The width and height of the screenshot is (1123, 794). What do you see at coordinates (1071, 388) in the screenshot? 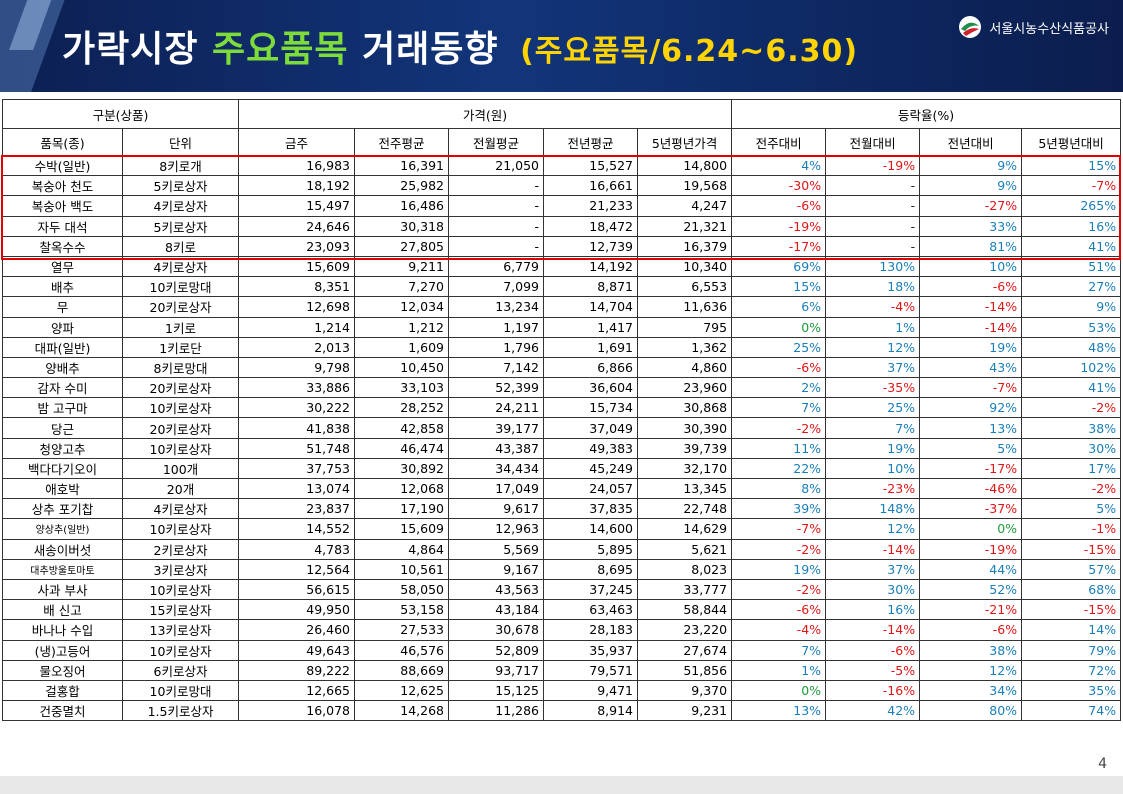
I see `change-rate-cell: 41%` at bounding box center [1071, 388].